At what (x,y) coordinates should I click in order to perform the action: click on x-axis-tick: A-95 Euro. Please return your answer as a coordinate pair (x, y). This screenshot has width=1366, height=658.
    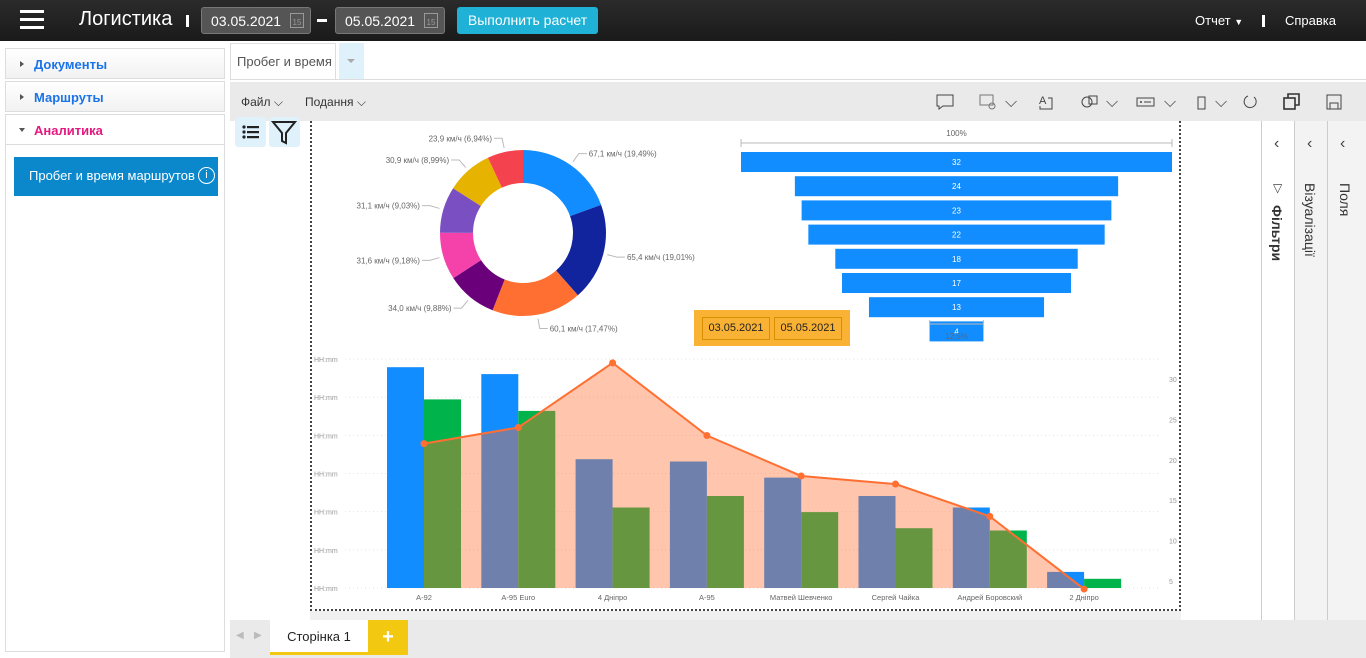
    Looking at the image, I should click on (518, 597).